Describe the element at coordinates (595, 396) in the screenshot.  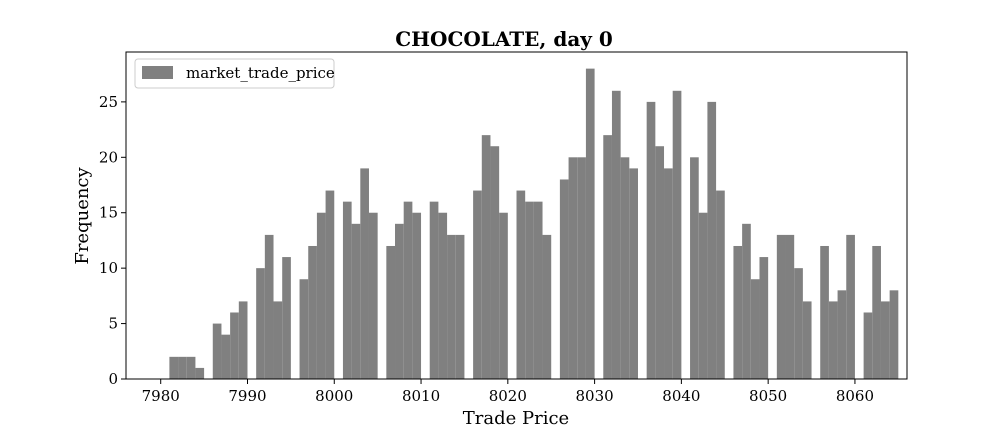
I see `x-tick-label: 8030` at that location.